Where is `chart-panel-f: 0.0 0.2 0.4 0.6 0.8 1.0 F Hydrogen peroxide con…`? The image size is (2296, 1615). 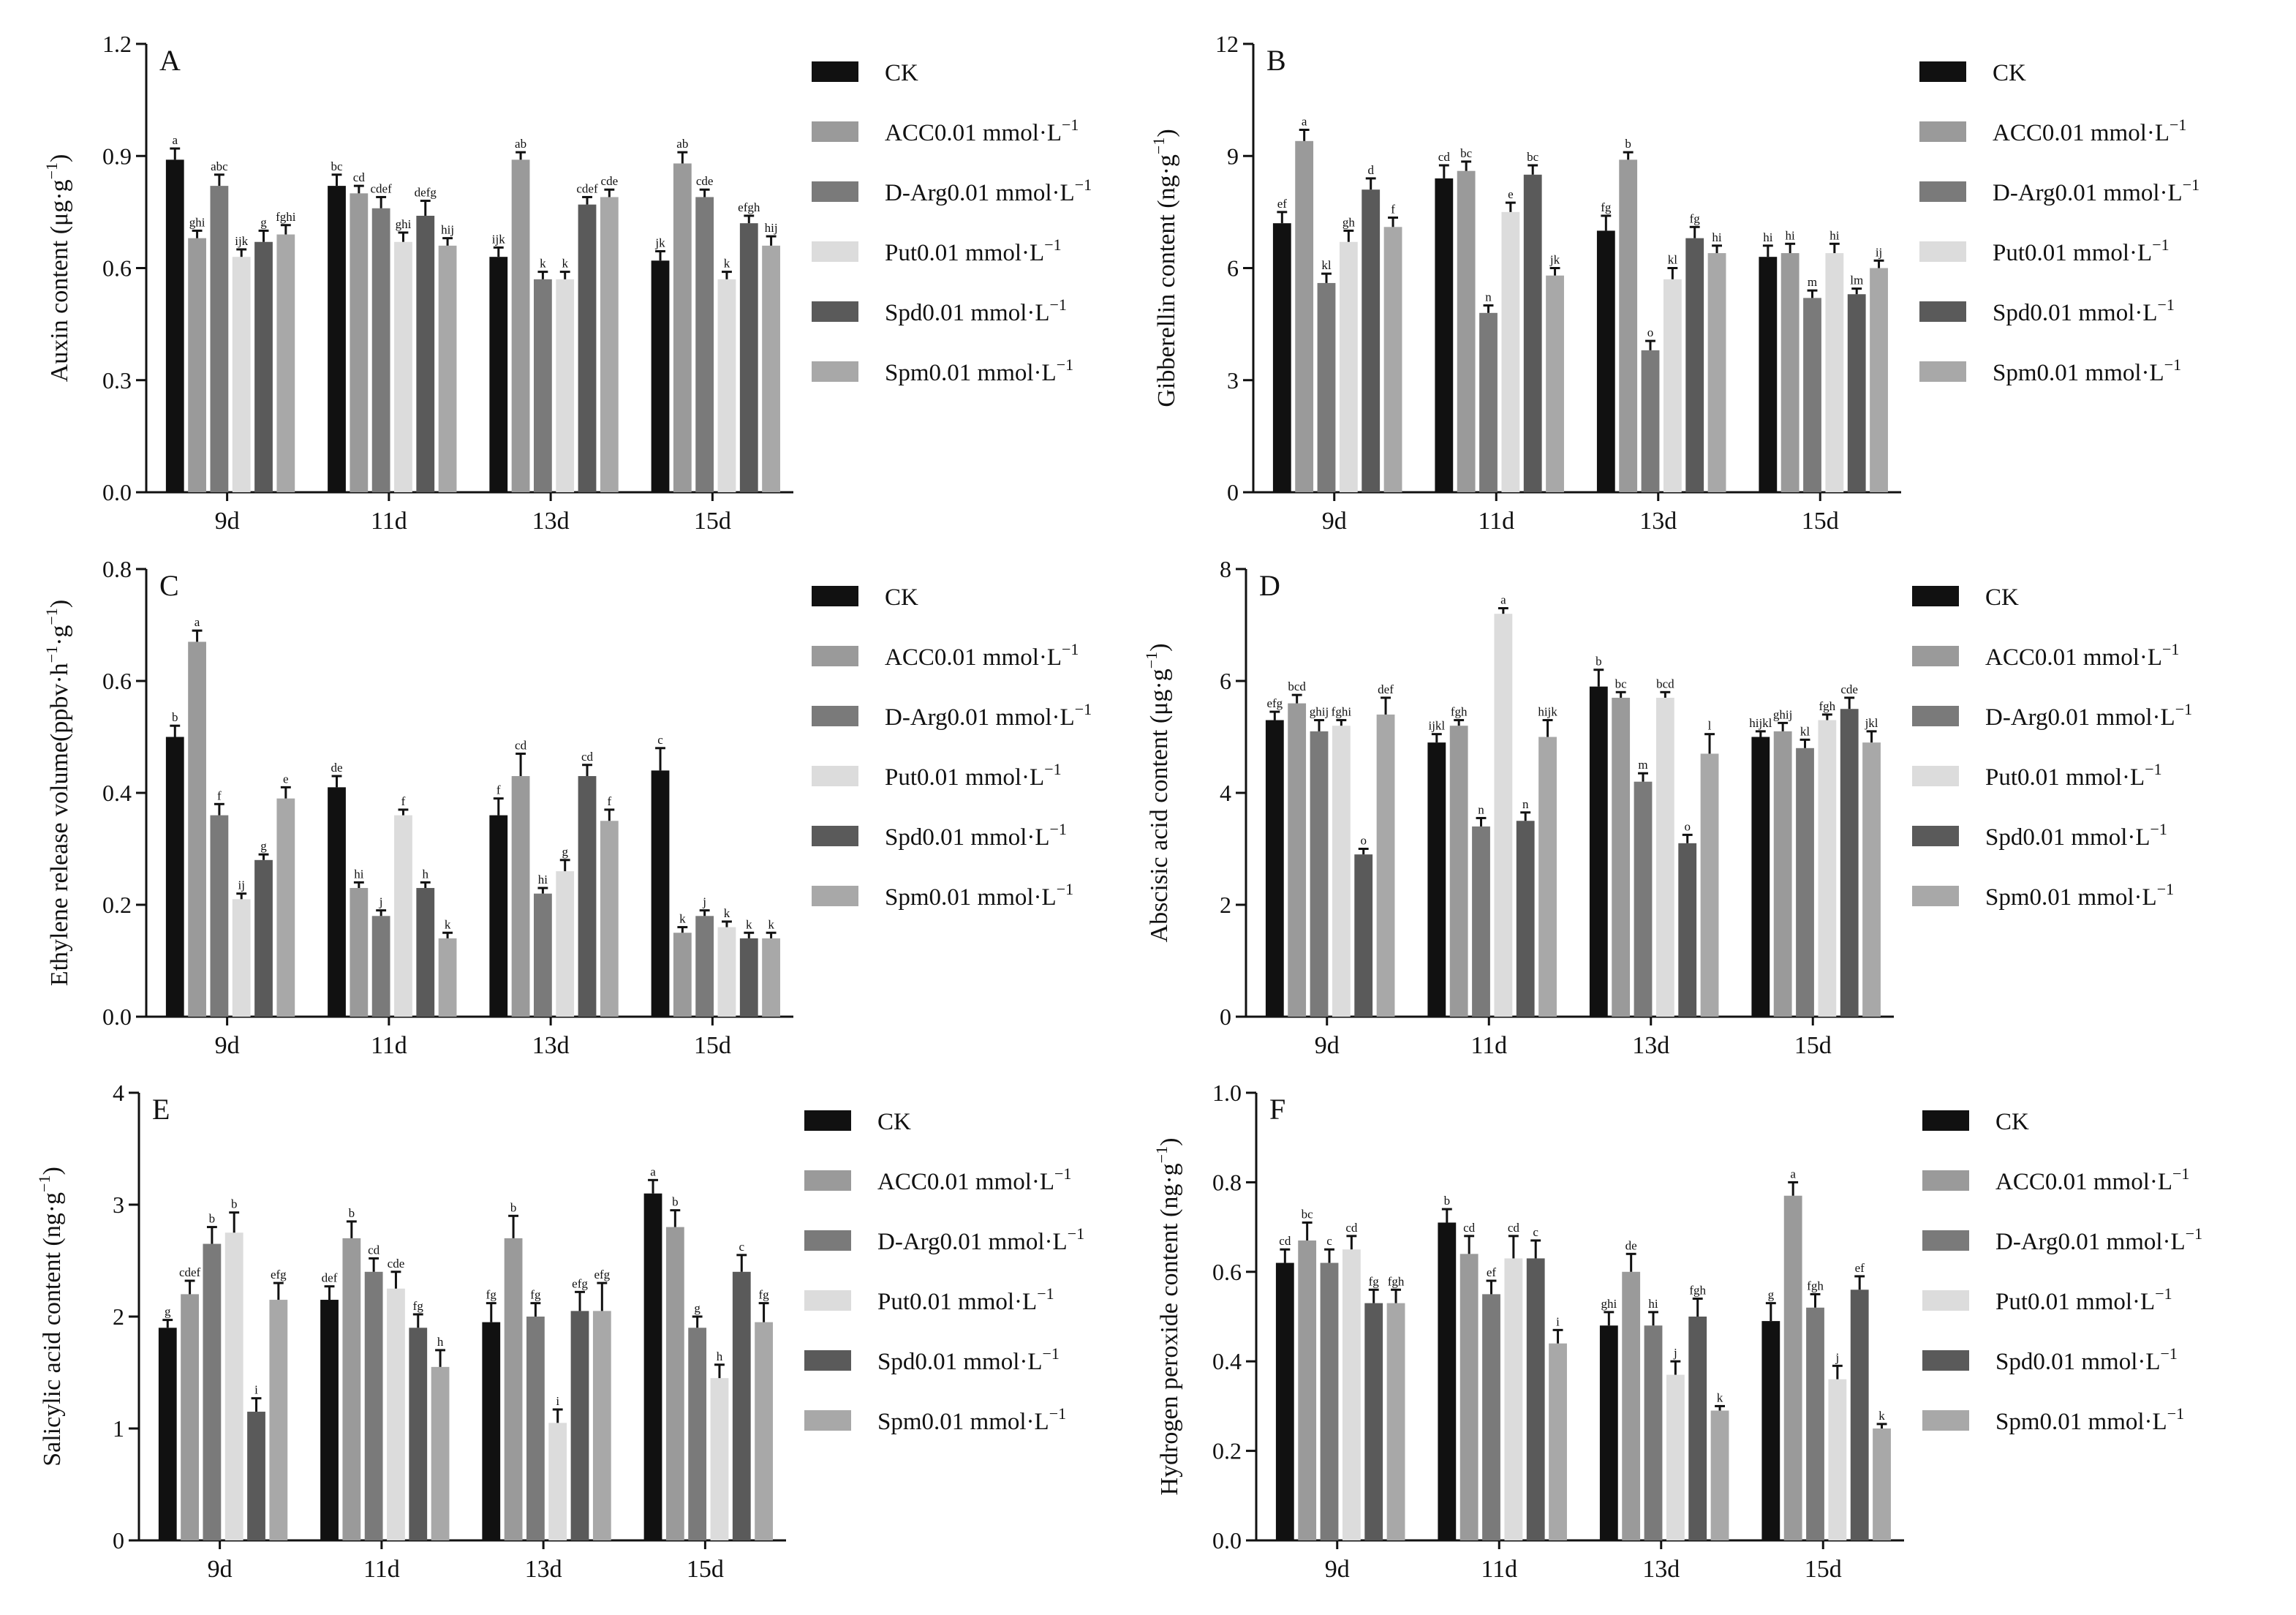 chart-panel-f: 0.0 0.2 0.4 0.6 0.8 1.0 F Hydrogen peroxide con… is located at coordinates (1677, 1331).